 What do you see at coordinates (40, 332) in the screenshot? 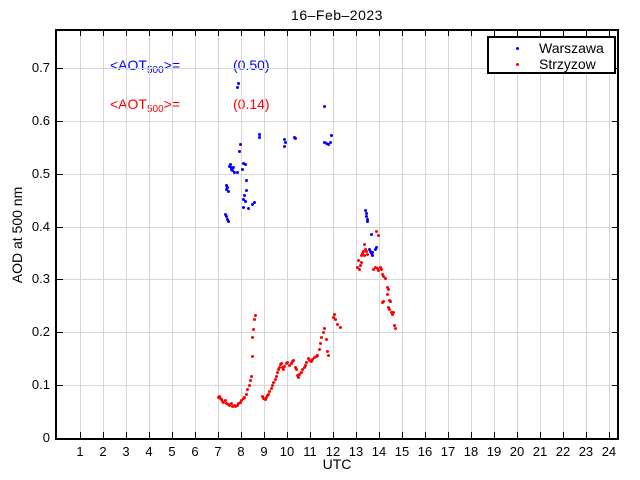
I see `y-tick-0.2: 0.2` at bounding box center [40, 332].